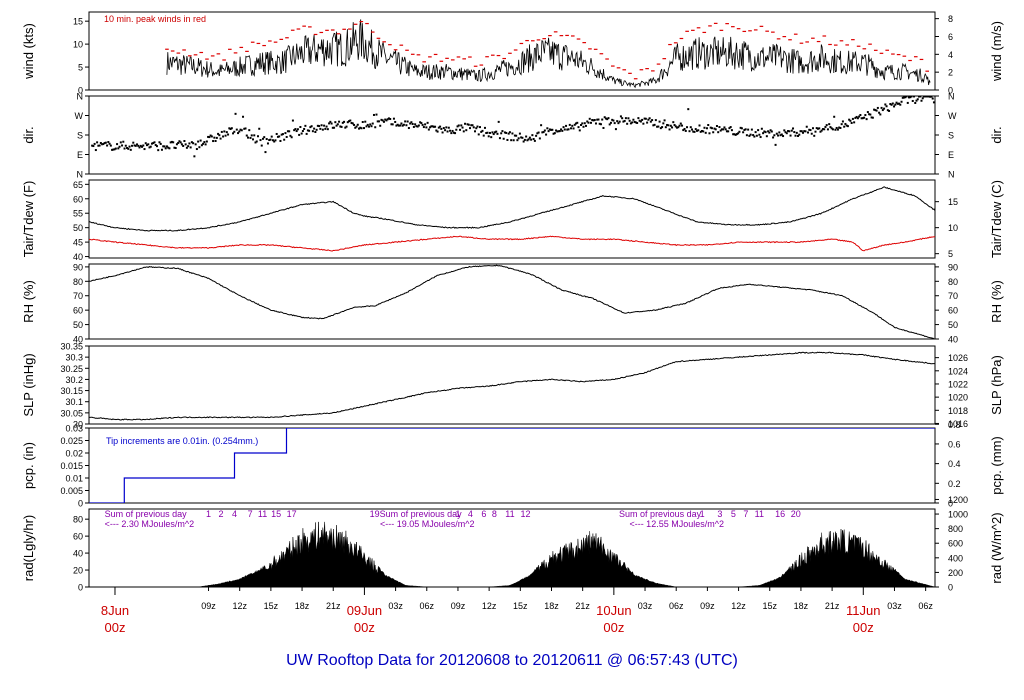  What do you see at coordinates (954, 484) in the screenshot?
I see `pcp-right-tick-label: 0.2` at bounding box center [954, 484].